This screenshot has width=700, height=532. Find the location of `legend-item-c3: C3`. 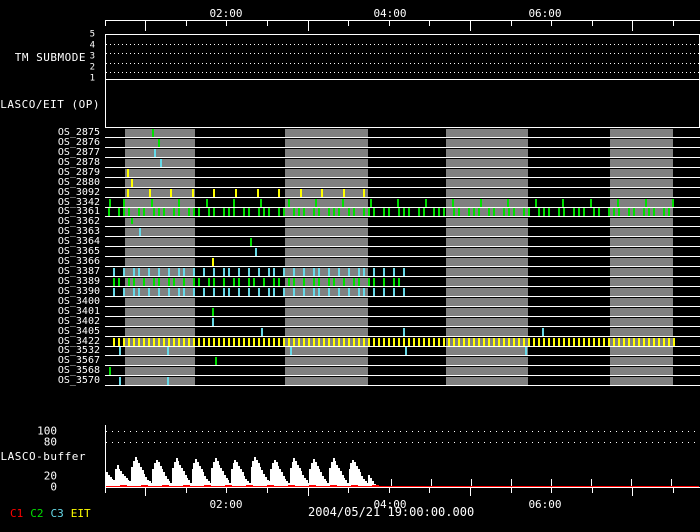

legend-item-c3: C3 is located at coordinates (57, 513).